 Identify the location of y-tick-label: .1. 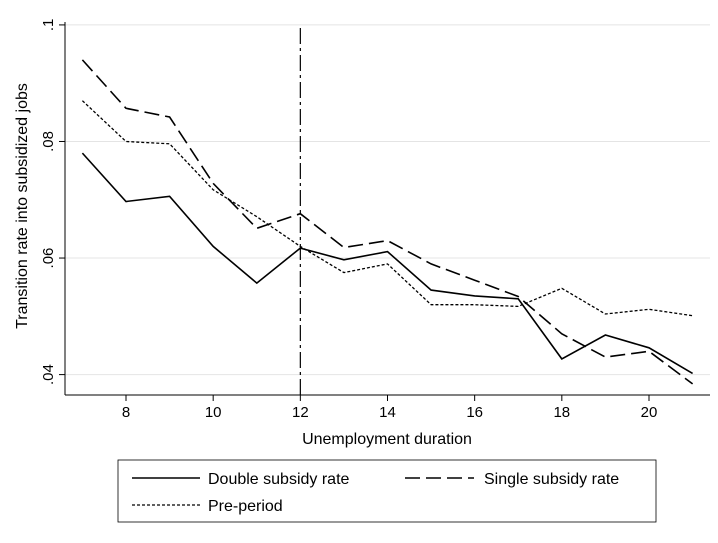
(48, 25).